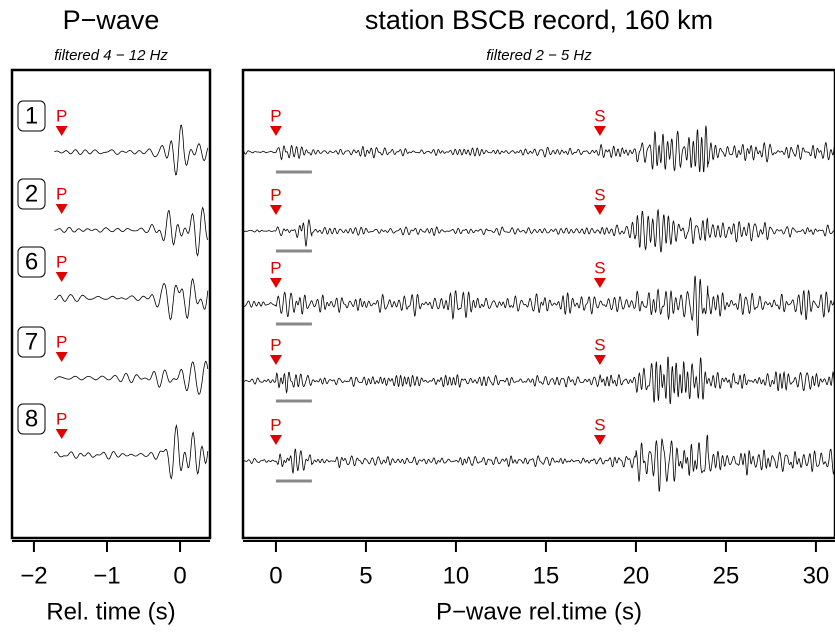  What do you see at coordinates (456, 575) in the screenshot?
I see `x-tick-label: 10` at bounding box center [456, 575].